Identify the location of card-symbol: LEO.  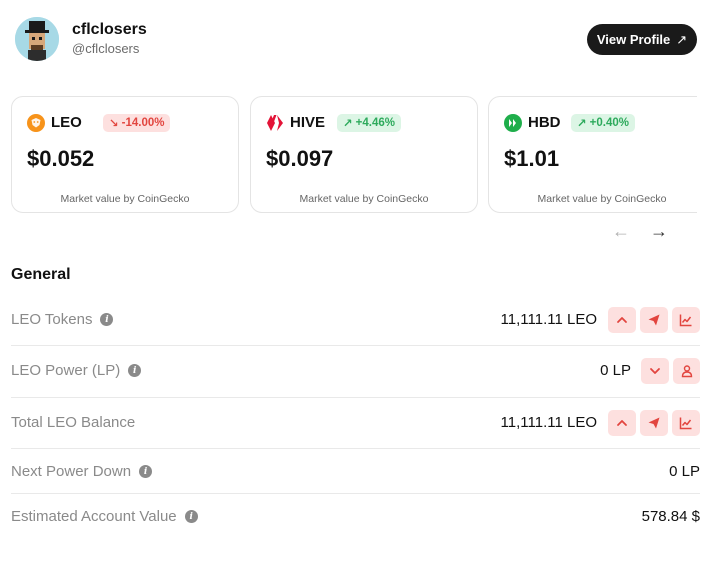
(66, 122).